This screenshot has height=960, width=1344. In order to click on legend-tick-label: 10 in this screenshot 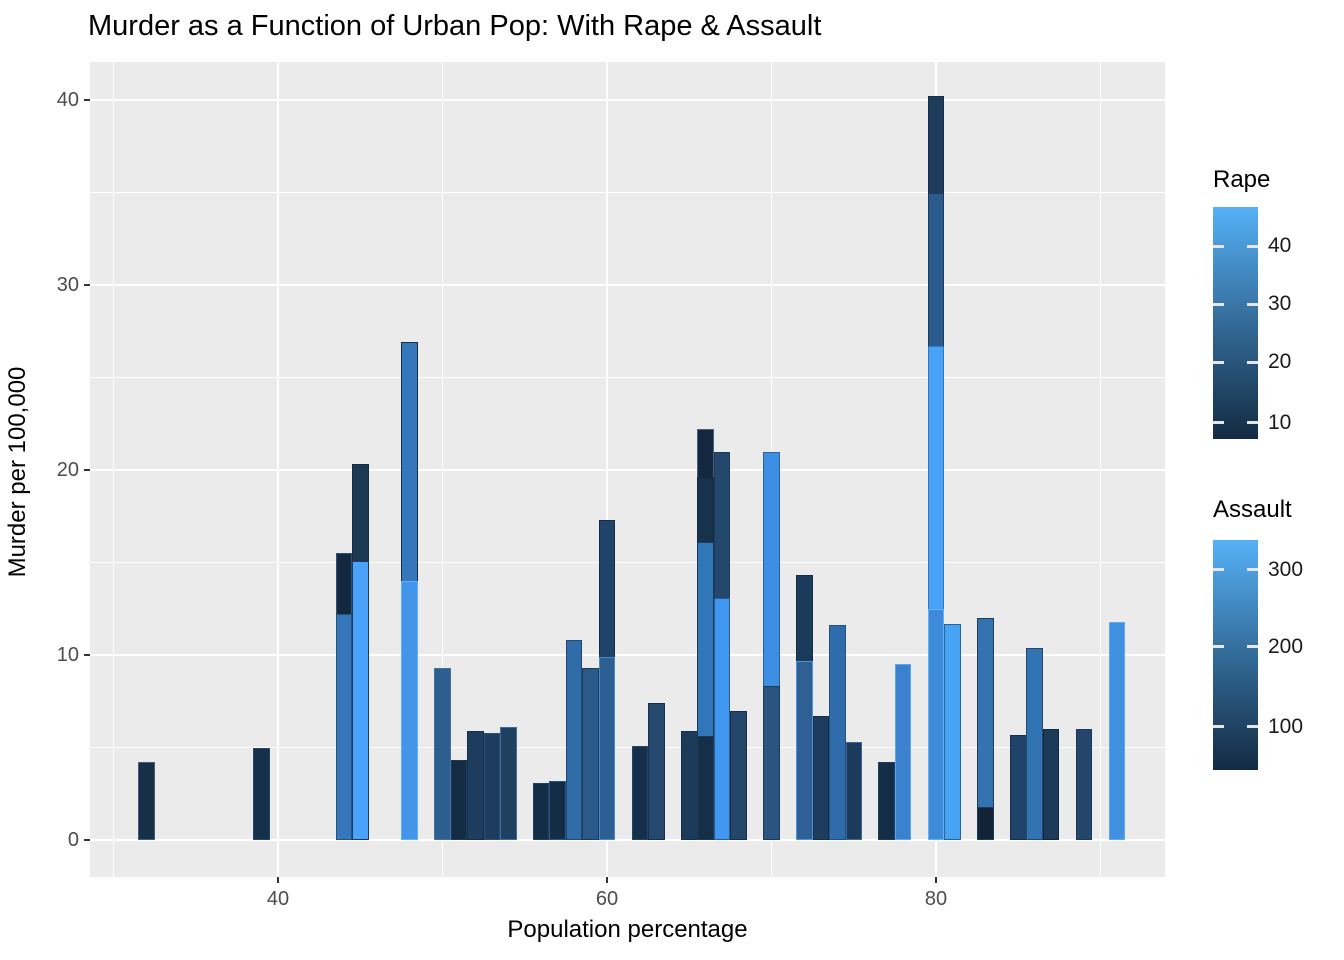, I will do `click(1280, 422)`.